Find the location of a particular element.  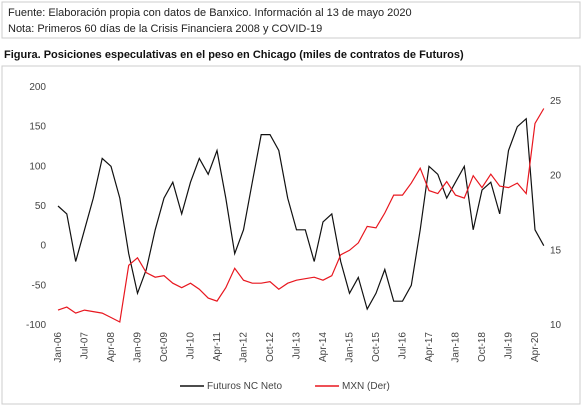

x-tick-label: Oct-15 is located at coordinates (376, 347).